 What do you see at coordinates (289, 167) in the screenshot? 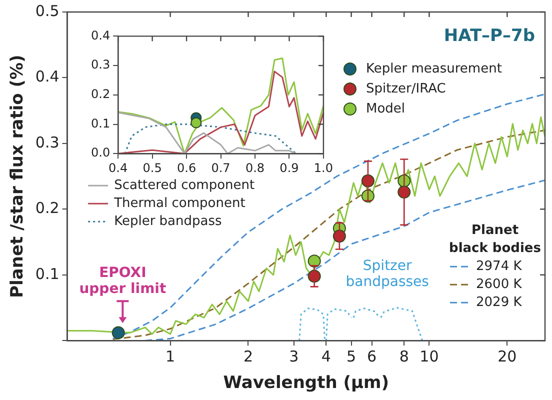
I see `x-tick-label: 0.9` at bounding box center [289, 167].